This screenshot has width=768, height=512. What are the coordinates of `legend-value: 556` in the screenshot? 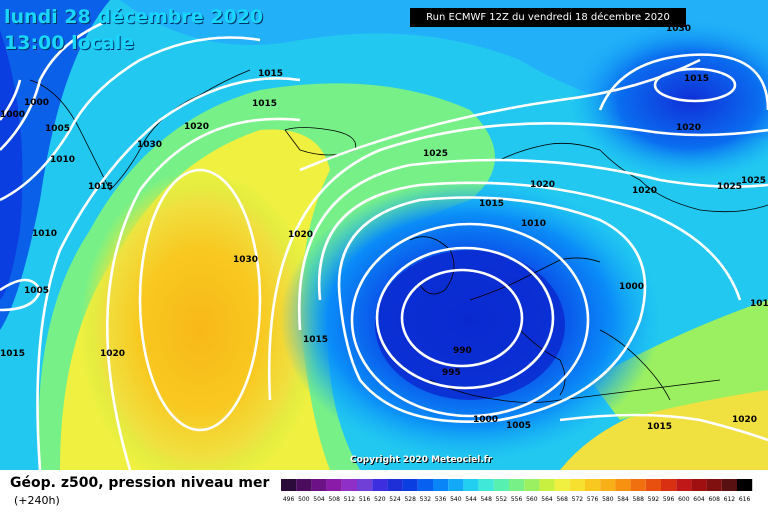 It's located at (517, 499).